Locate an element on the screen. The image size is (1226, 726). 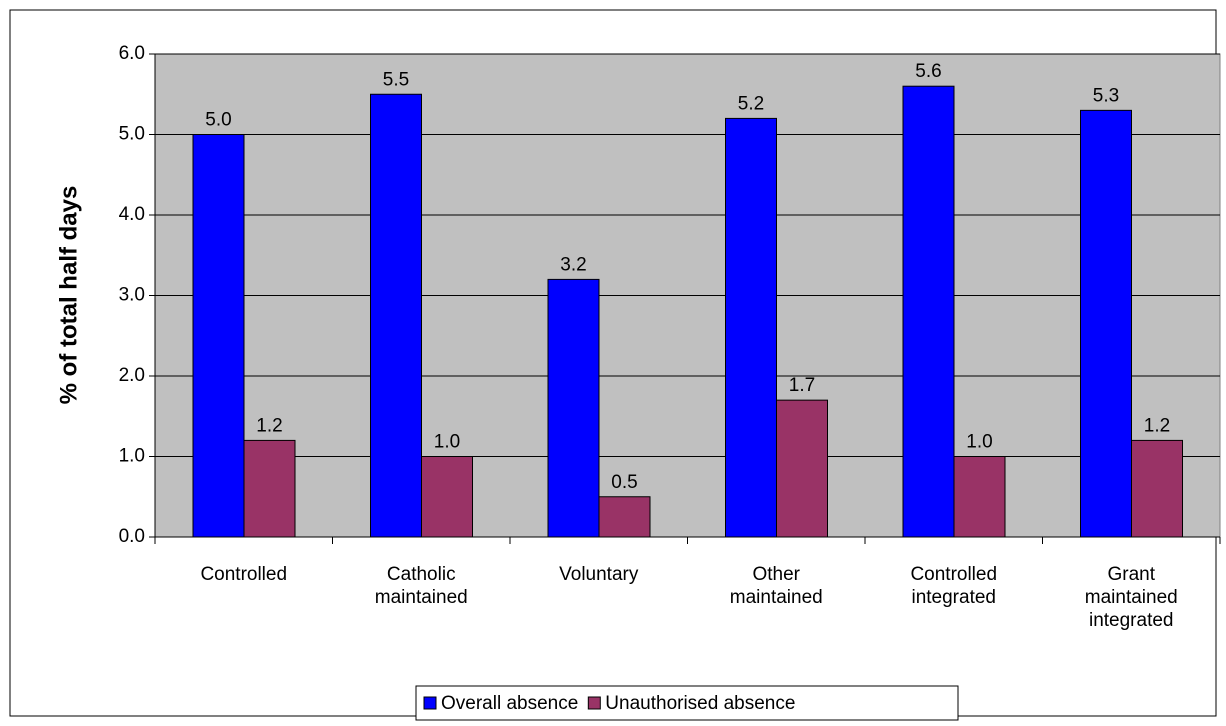
value-label: 5.0 is located at coordinates (218, 120).